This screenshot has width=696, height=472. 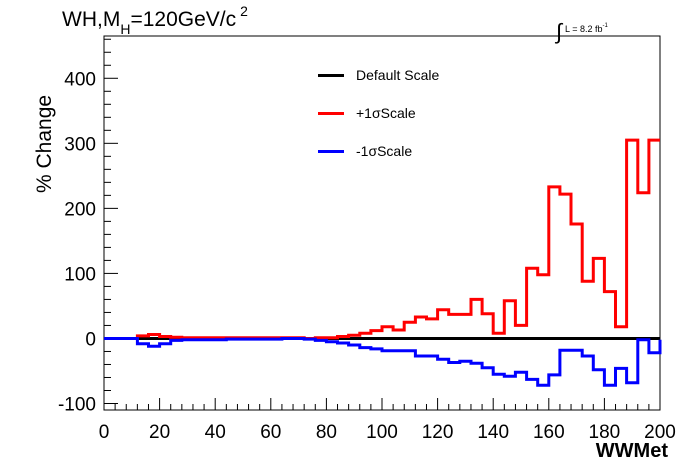 What do you see at coordinates (605, 432) in the screenshot?
I see `x-tick-label: 180` at bounding box center [605, 432].